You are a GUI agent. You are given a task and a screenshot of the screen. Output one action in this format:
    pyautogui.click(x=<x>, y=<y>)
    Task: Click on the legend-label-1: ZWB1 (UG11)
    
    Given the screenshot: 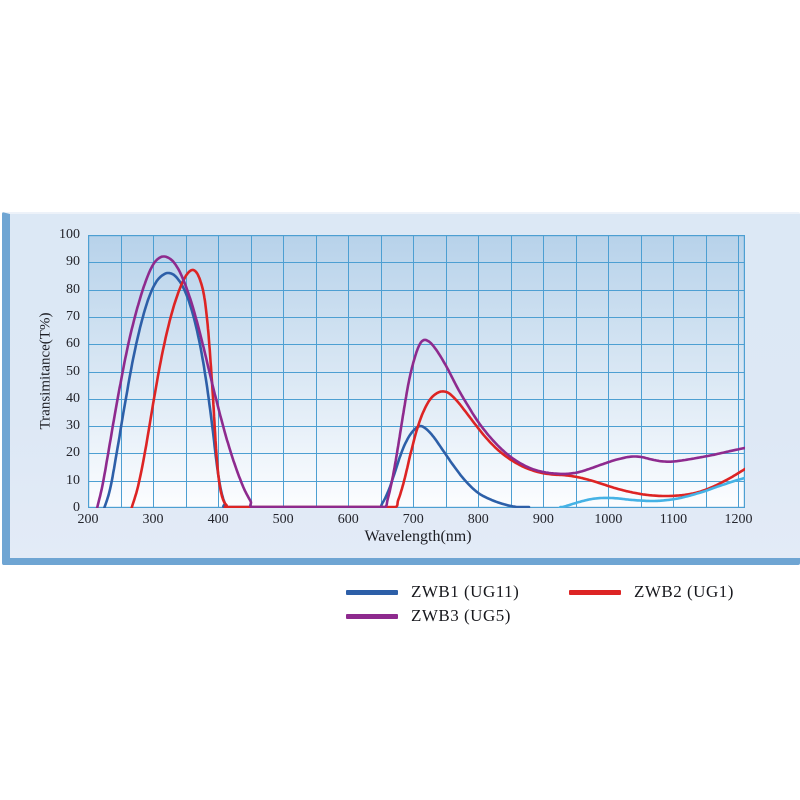 What is the action you would take?
    pyautogui.click(x=465, y=591)
    